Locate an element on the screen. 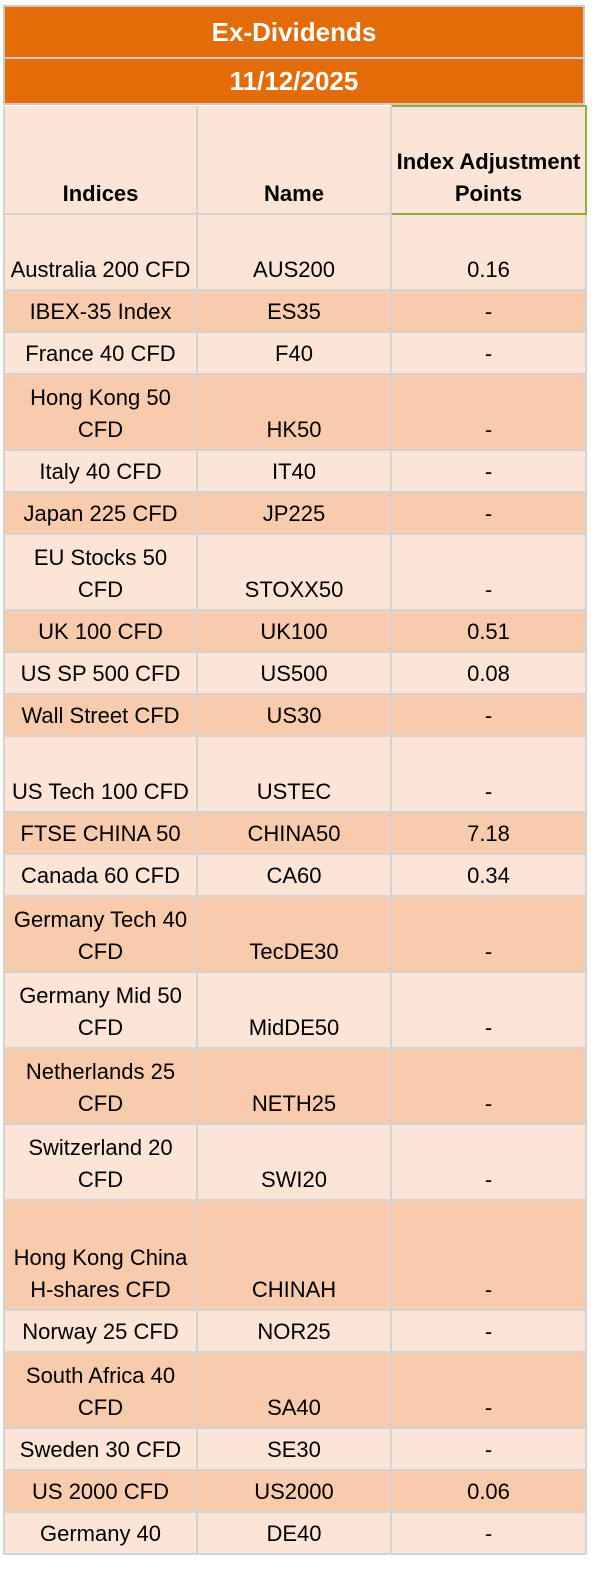 The width and height of the screenshot is (598, 1592). table-row: Australia 200 CFD AUS200 0.16 is located at coordinates (295, 252).